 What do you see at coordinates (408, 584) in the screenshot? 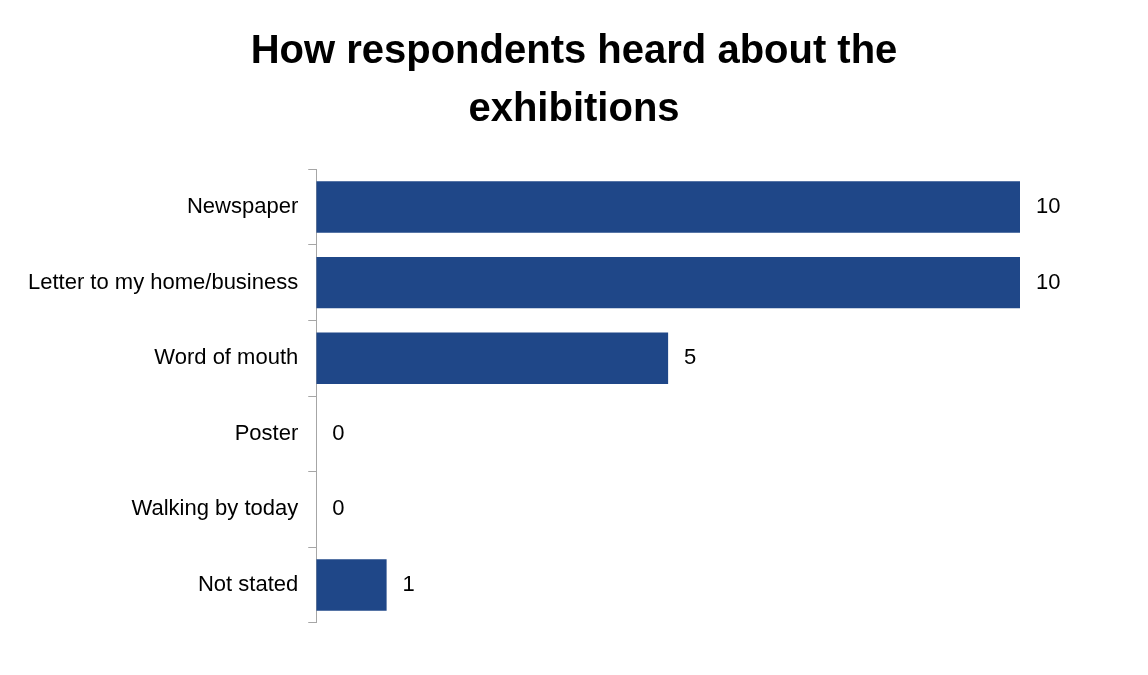
I see `data-label: 1` at bounding box center [408, 584].